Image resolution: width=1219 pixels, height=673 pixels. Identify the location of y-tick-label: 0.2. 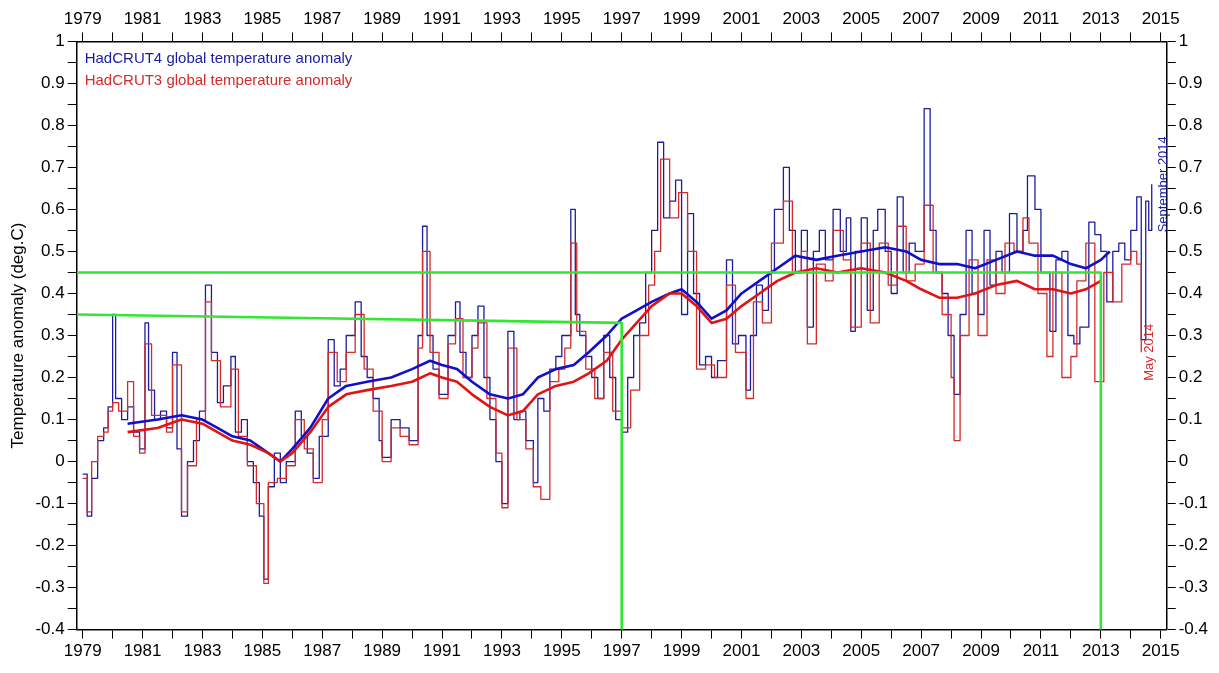
(53, 377).